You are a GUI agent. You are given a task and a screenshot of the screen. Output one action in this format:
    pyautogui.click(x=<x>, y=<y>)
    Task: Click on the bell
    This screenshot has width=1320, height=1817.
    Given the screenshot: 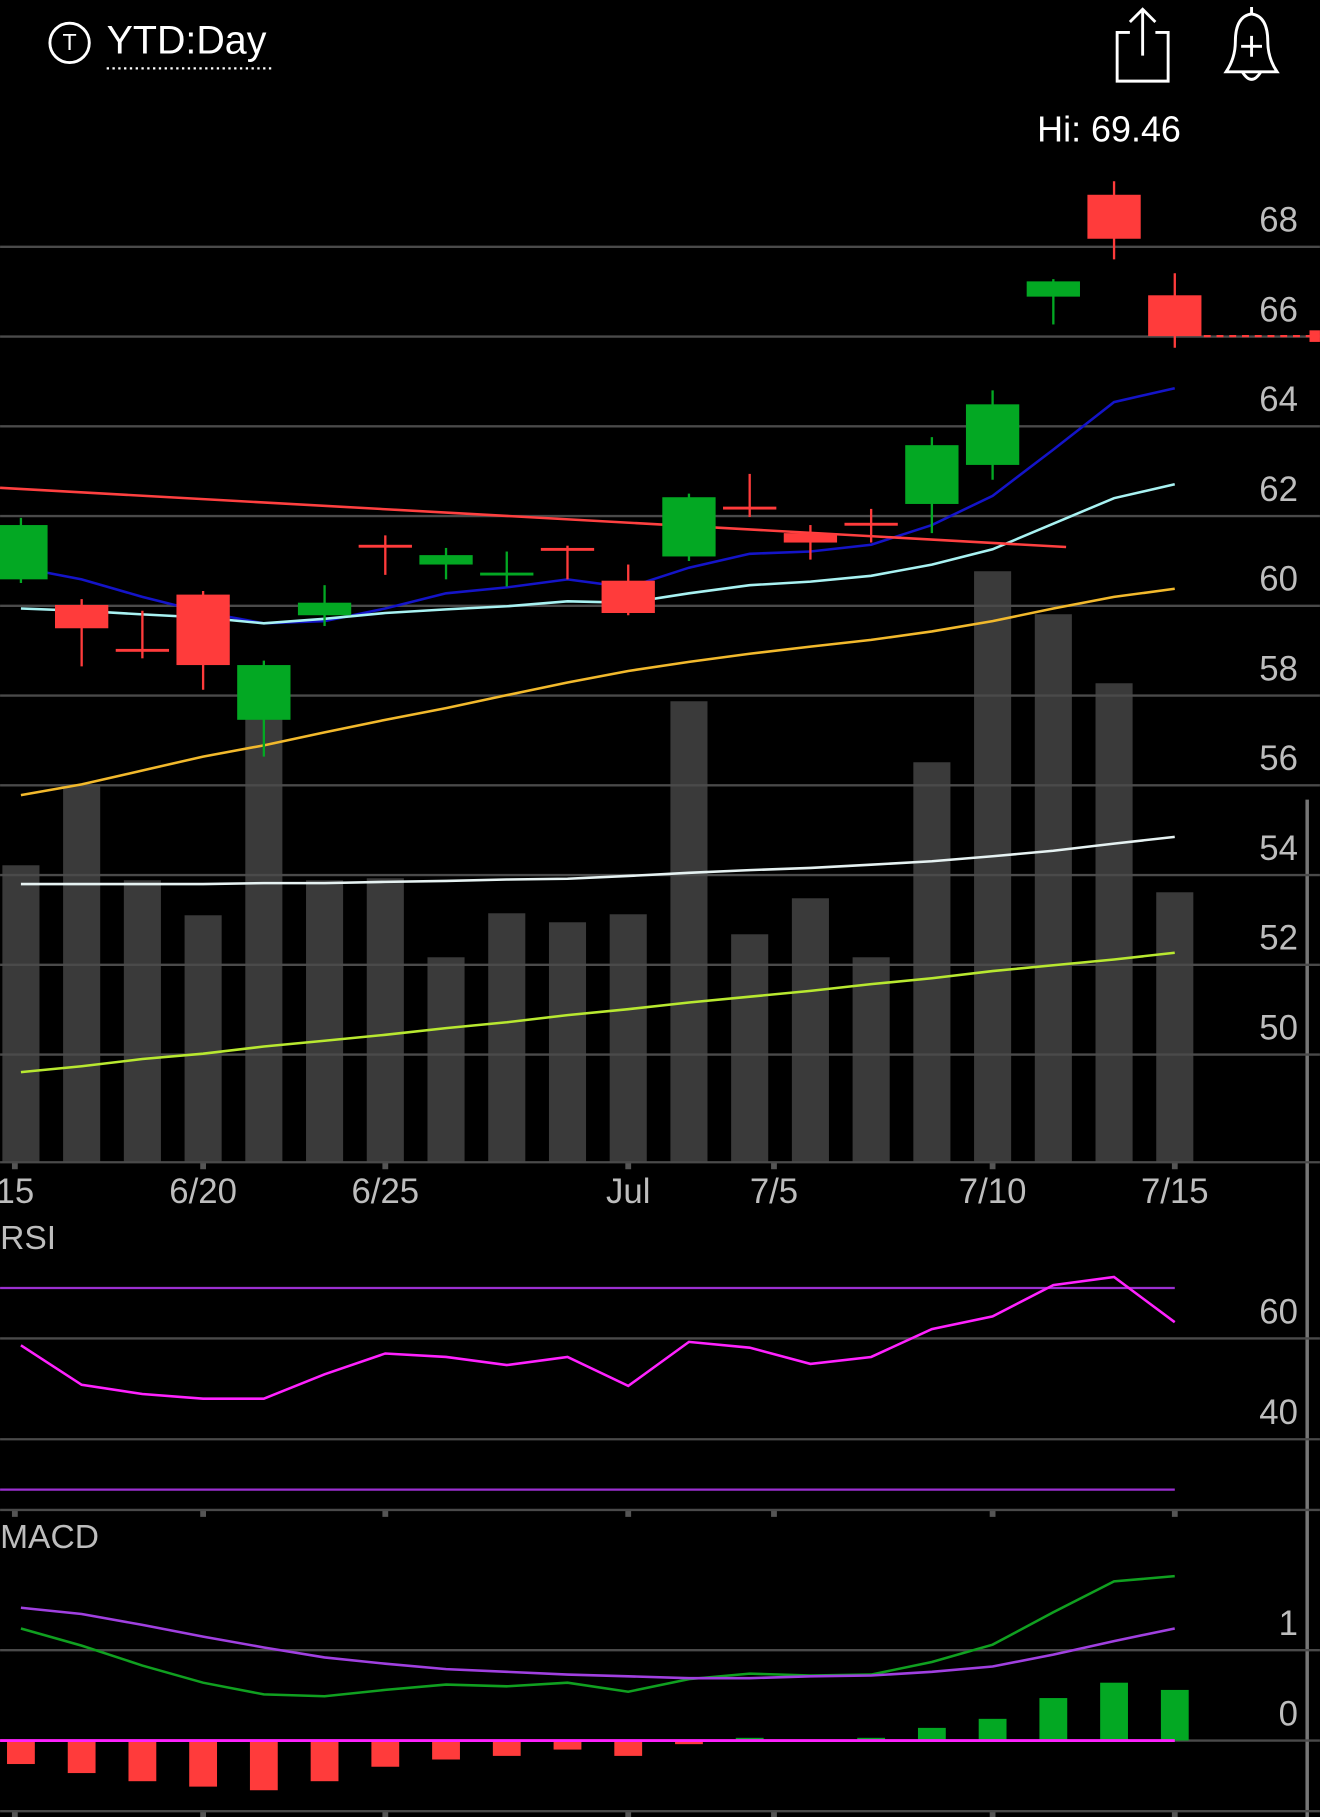 What is the action you would take?
    pyautogui.click(x=1251, y=43)
    